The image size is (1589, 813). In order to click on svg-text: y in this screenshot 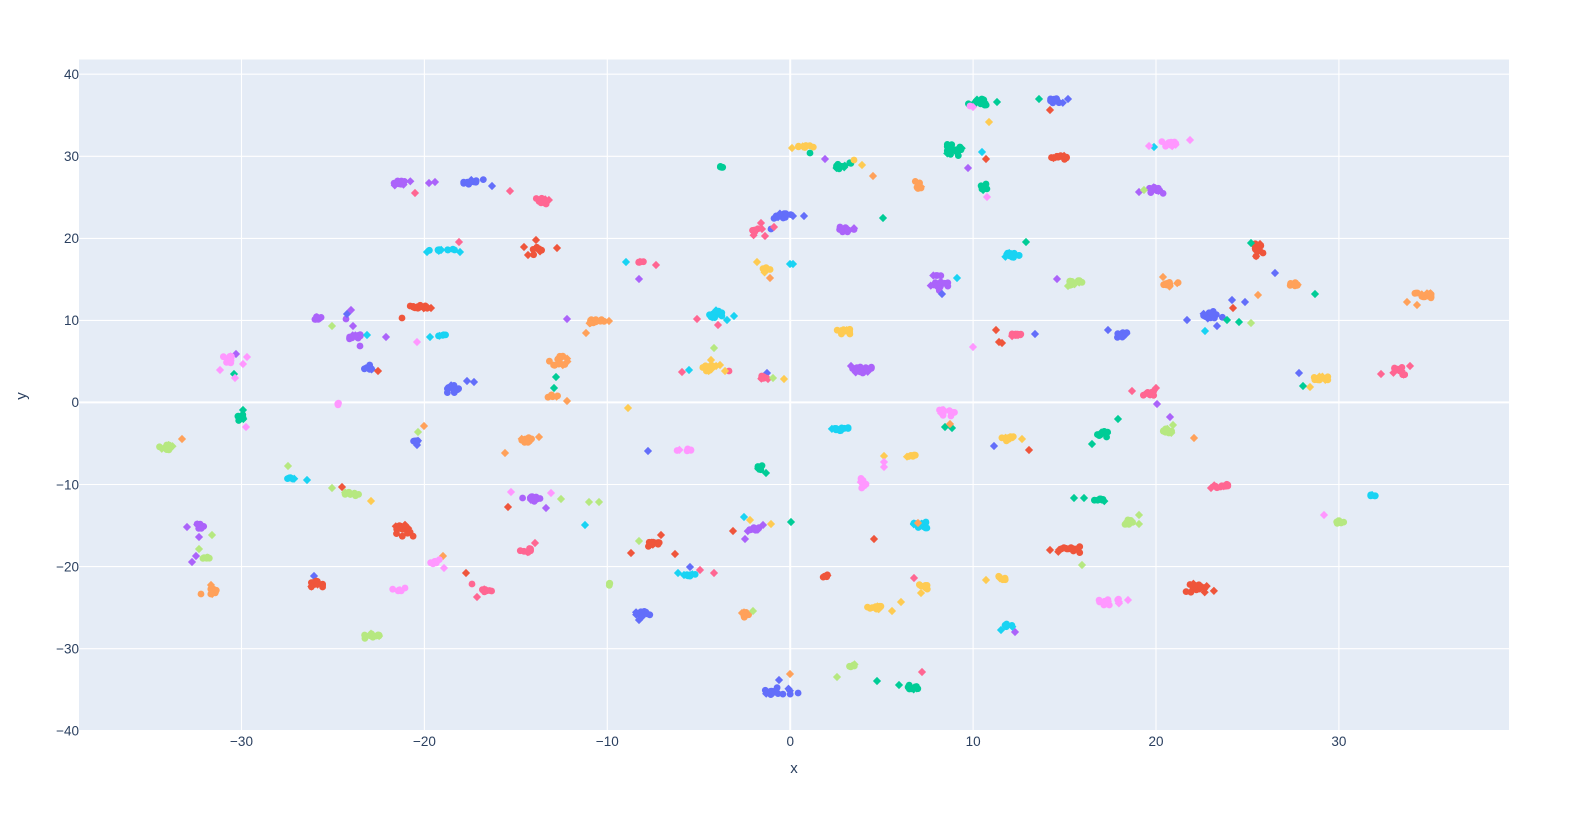, I will do `click(21, 396)`.